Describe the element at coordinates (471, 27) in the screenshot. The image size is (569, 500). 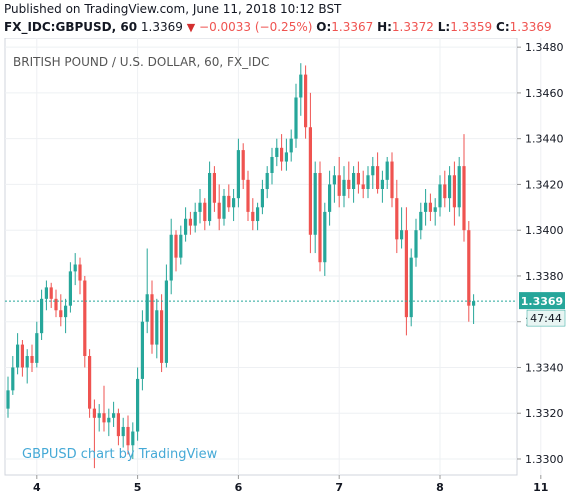
I see `low-value: 1.3359` at that location.